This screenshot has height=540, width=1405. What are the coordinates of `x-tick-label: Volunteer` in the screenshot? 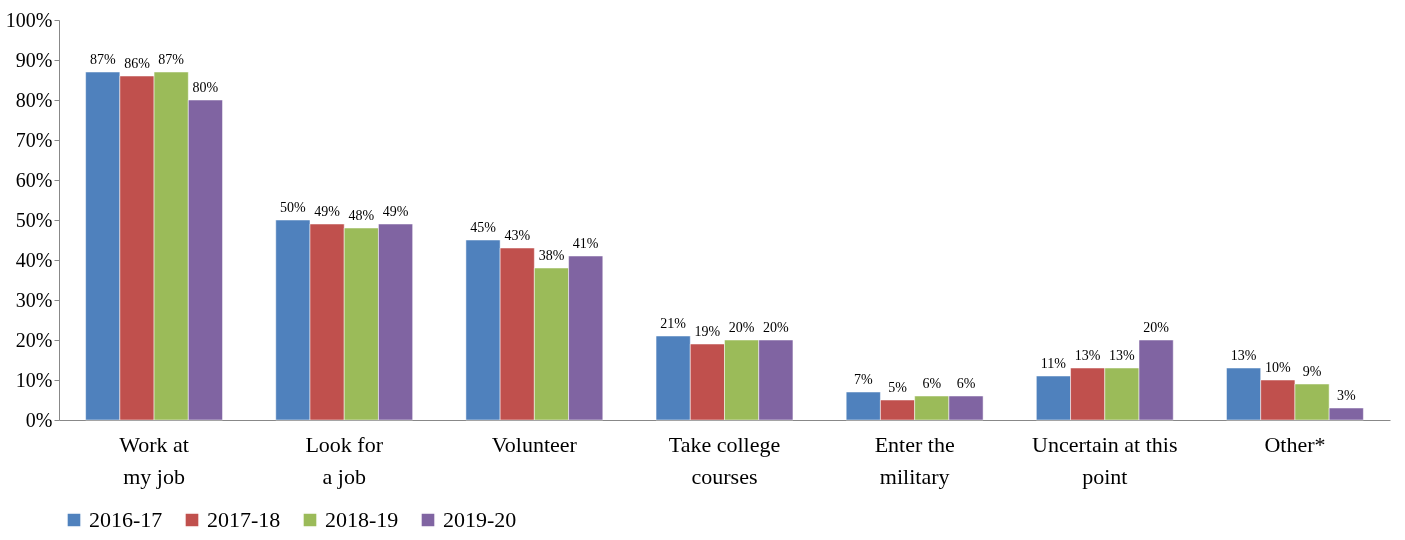 It's located at (534, 444).